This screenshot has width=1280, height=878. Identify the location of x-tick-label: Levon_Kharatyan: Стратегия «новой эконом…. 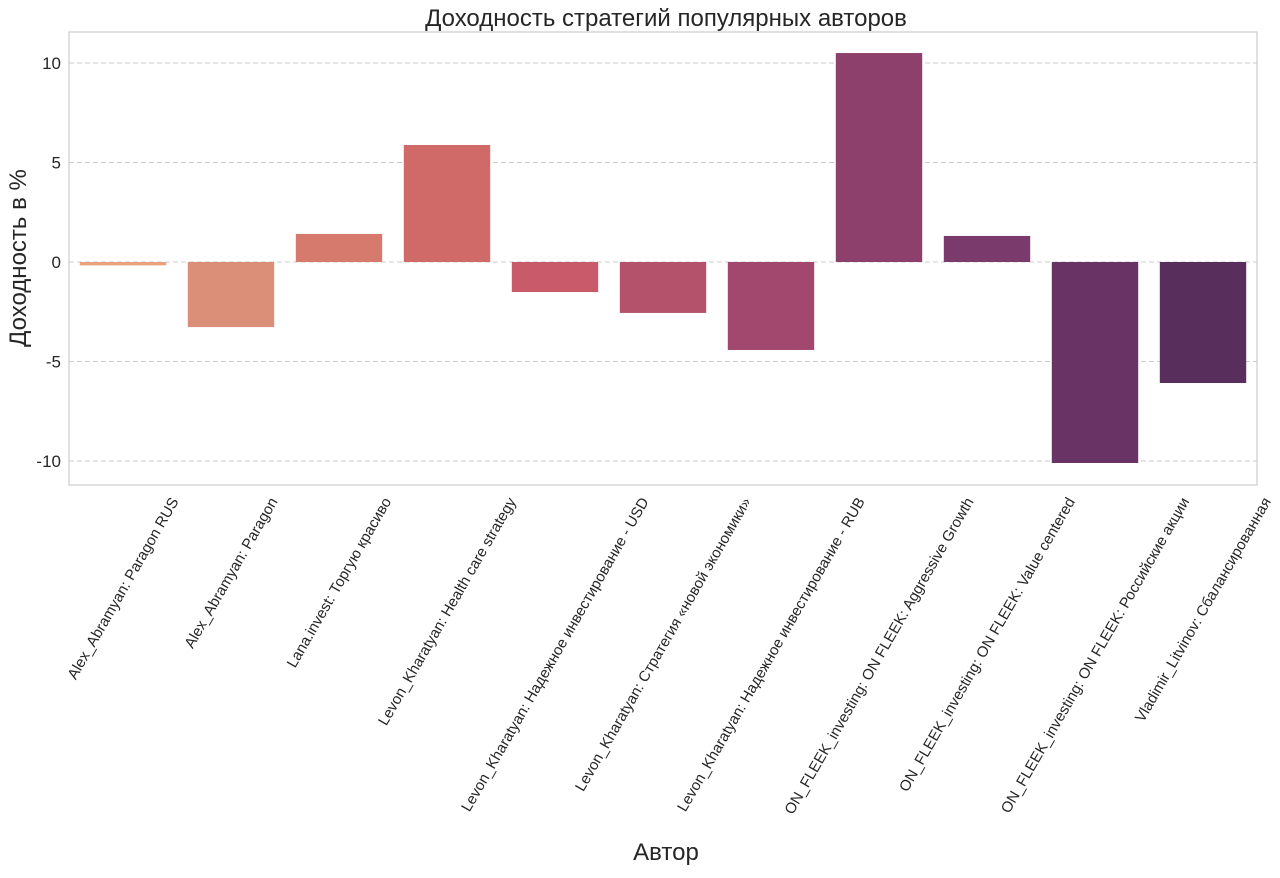
(663, 645).